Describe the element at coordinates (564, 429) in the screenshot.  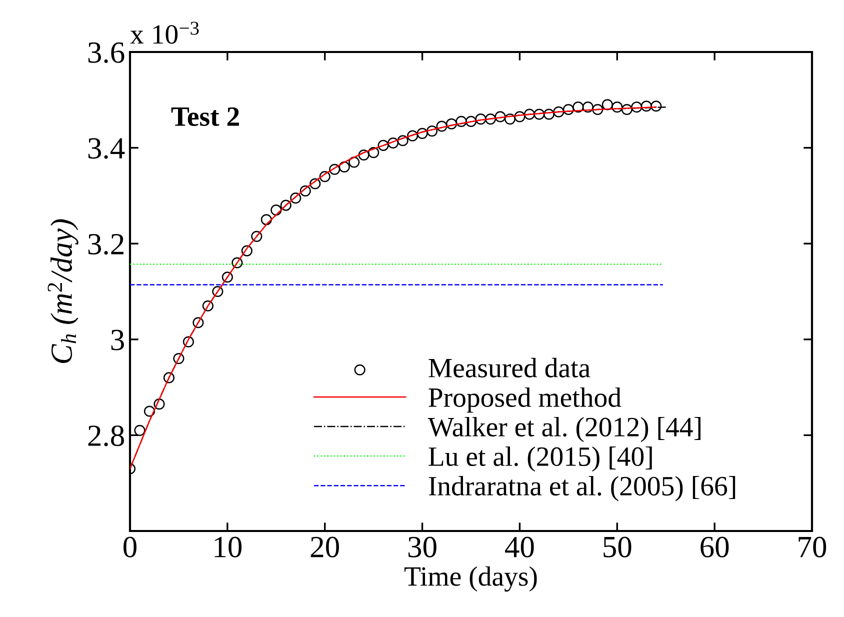
I see `legend-label: Walker et al. (2012) [44]` at that location.